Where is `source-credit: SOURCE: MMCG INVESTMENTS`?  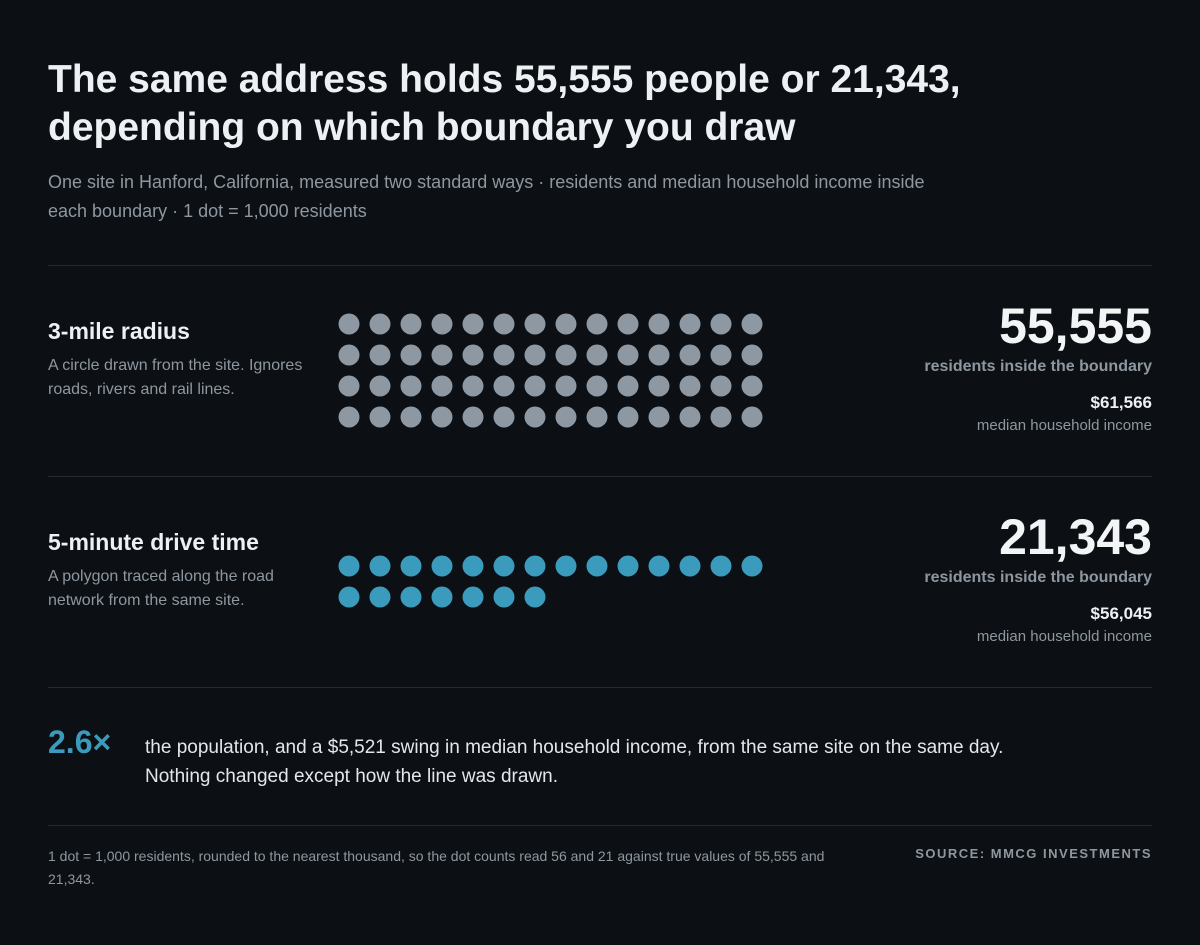 source-credit: SOURCE: MMCG INVESTMENTS is located at coordinates (1033, 853).